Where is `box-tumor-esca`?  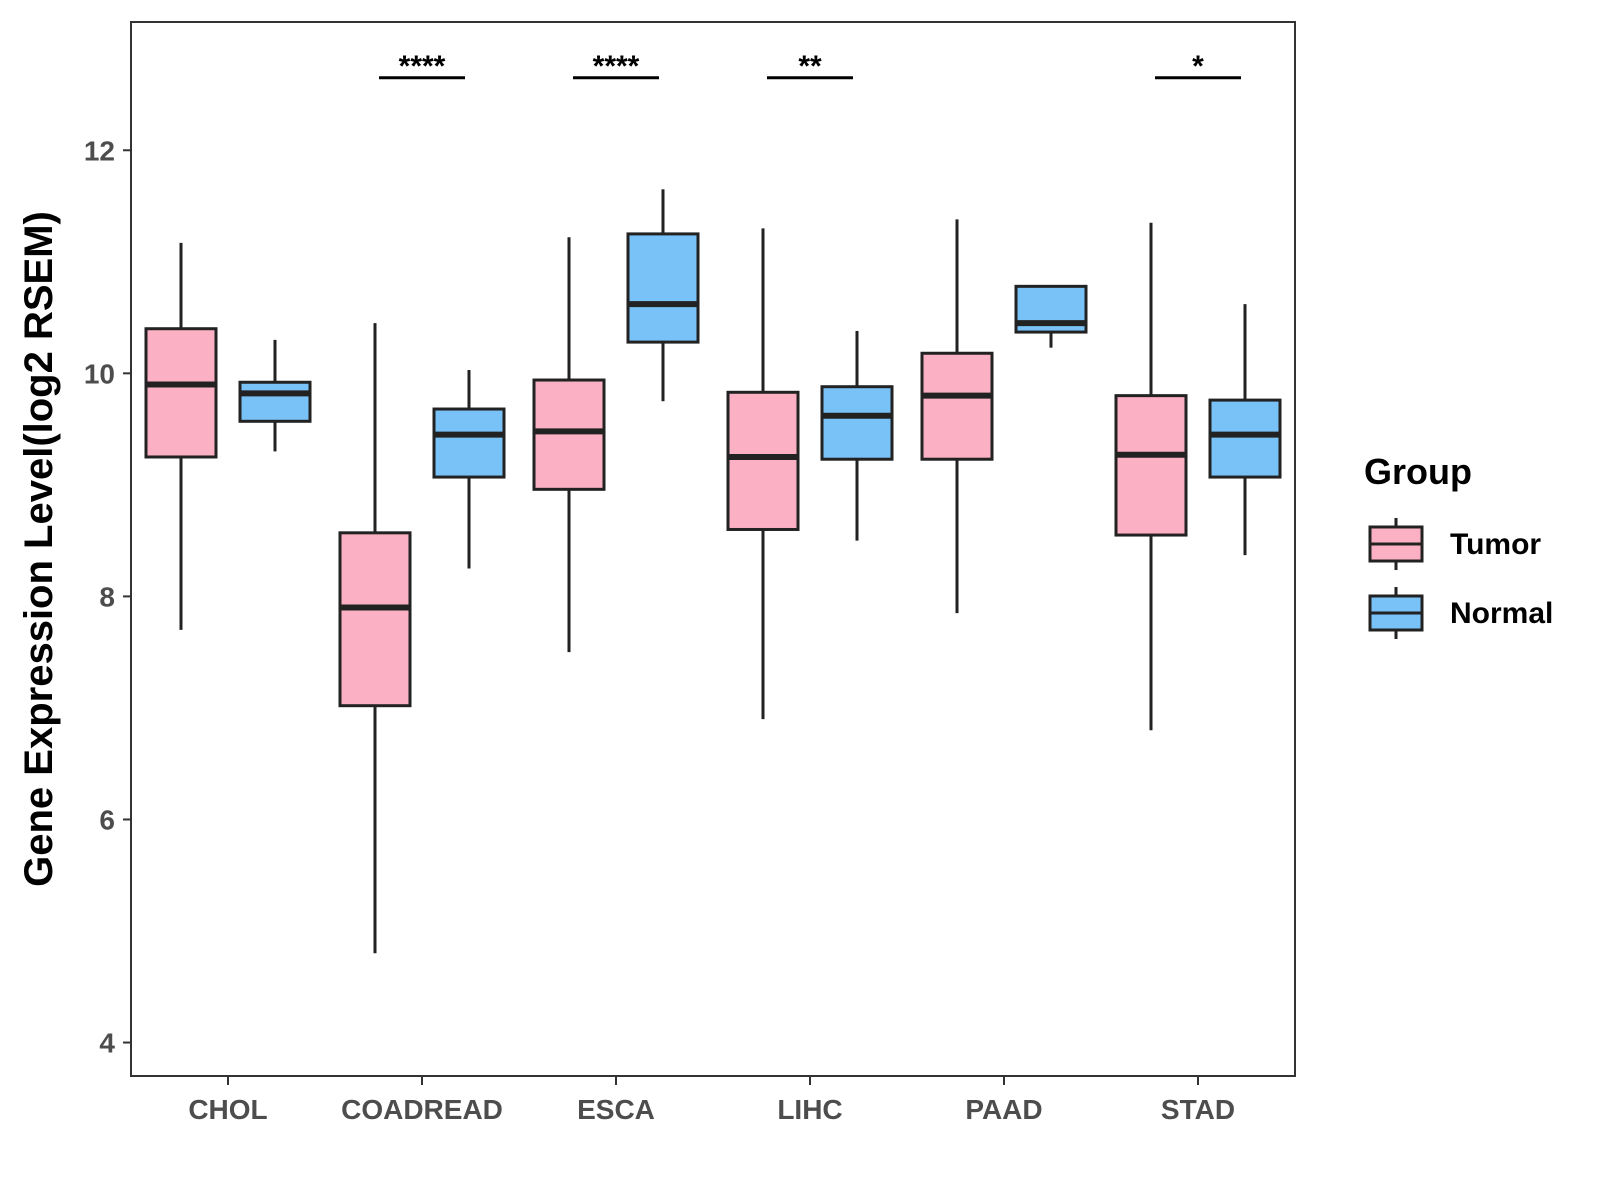
box-tumor-esca is located at coordinates (569, 445).